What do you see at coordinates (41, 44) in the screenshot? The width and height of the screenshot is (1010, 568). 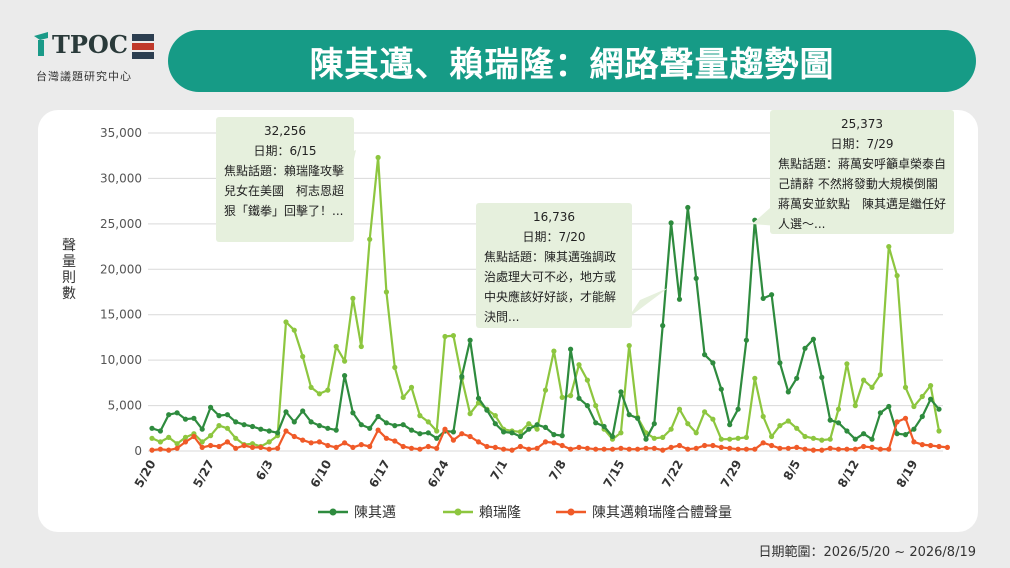 I see `logo-mark-icon` at bounding box center [41, 44].